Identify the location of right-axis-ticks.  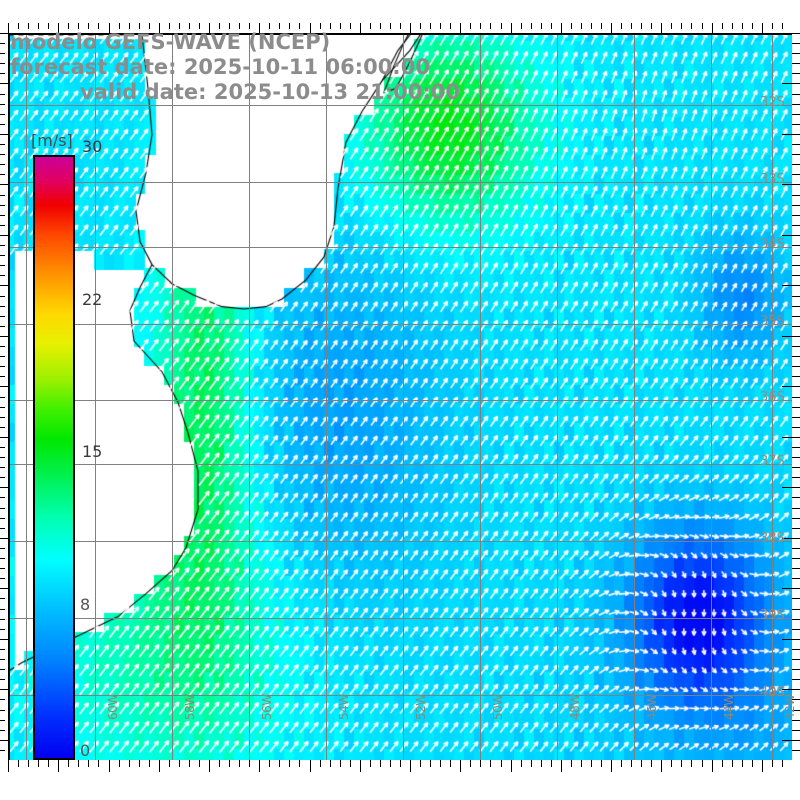
(790, 396).